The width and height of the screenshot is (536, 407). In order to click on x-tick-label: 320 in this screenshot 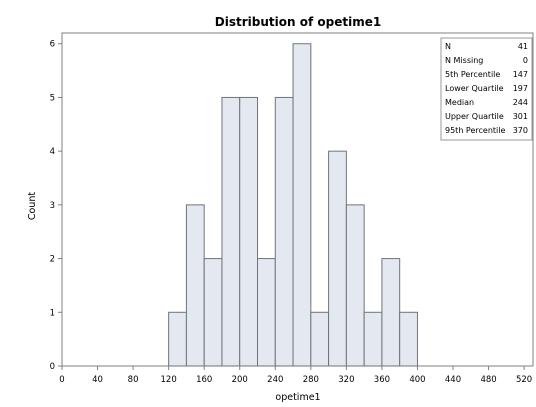, I will do `click(346, 380)`.